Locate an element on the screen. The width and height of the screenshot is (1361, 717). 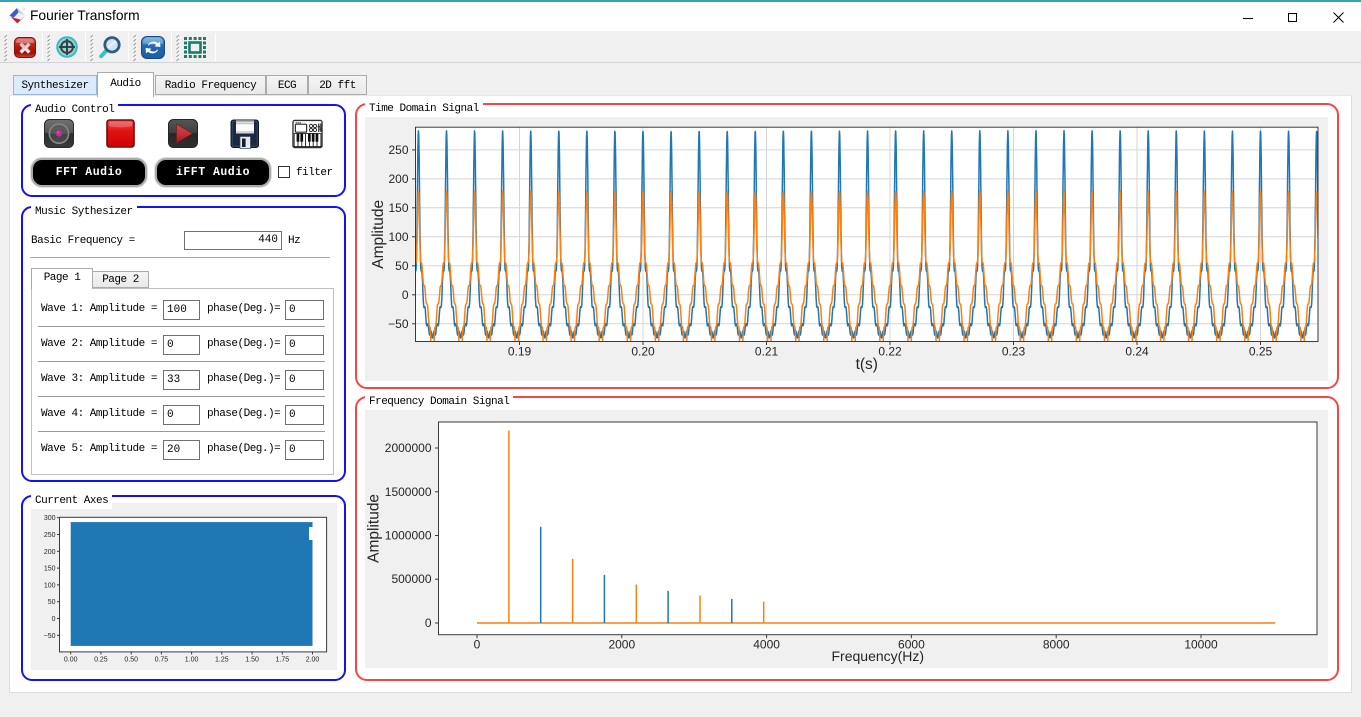
svg-text: 0.50 is located at coordinates (131, 659).